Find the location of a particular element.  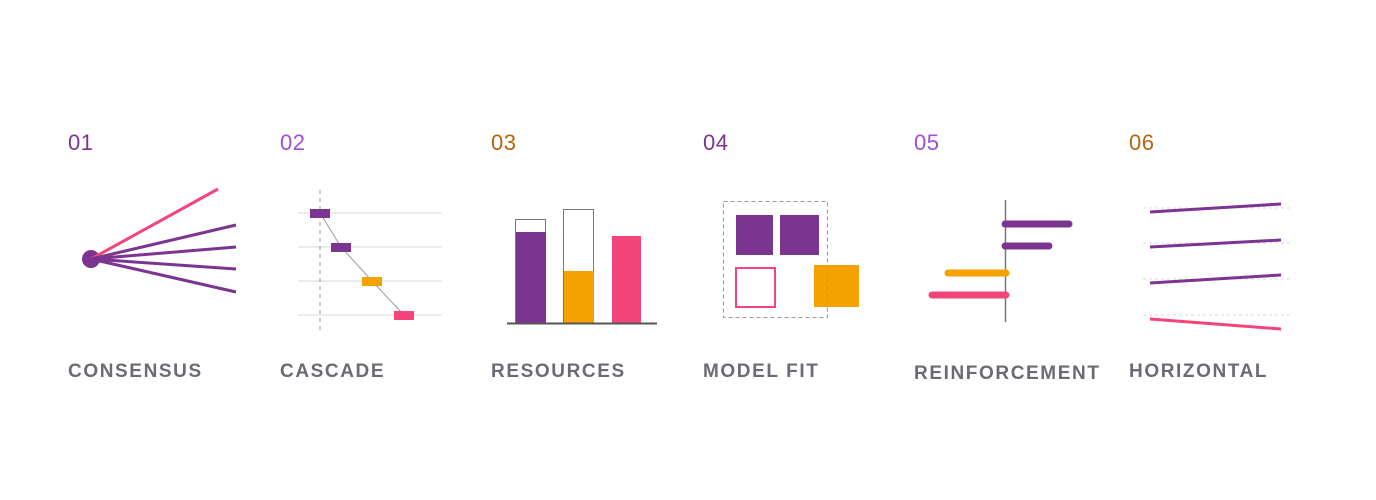

consensus-icon is located at coordinates (159, 240).